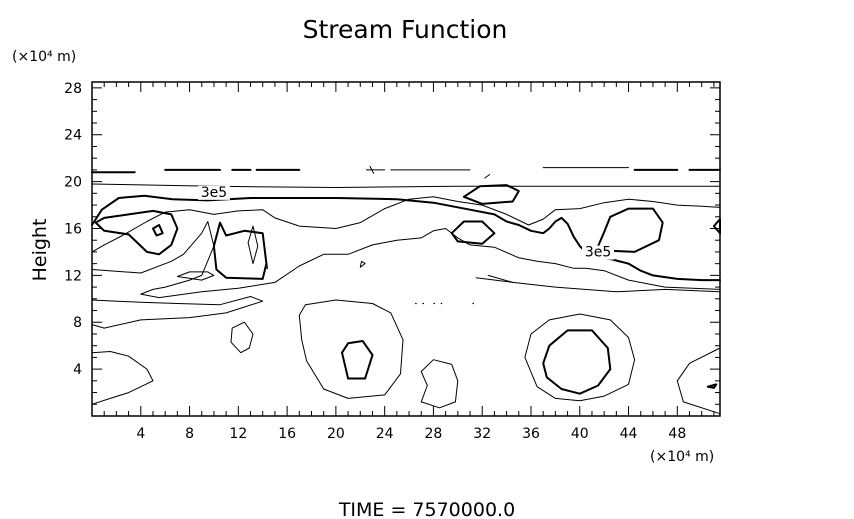 This screenshot has height=519, width=854. I want to click on x-tick-label: 28, so click(434, 434).